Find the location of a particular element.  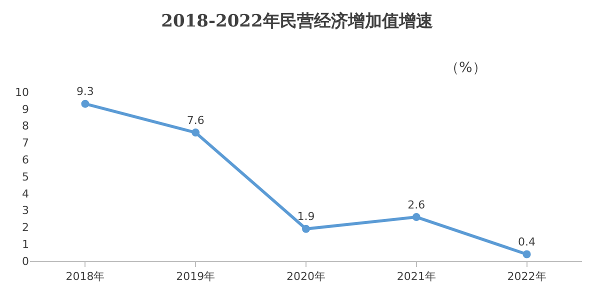

y-tick-label: 3 is located at coordinates (25, 211).